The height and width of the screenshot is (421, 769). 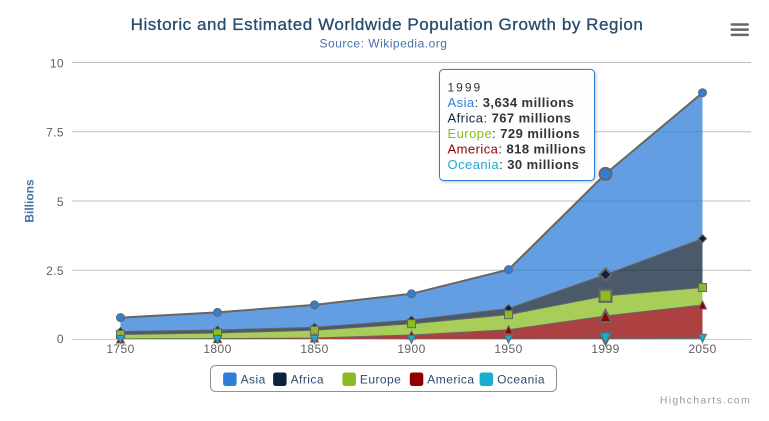 I want to click on svg-text: 5, so click(x=60, y=202).